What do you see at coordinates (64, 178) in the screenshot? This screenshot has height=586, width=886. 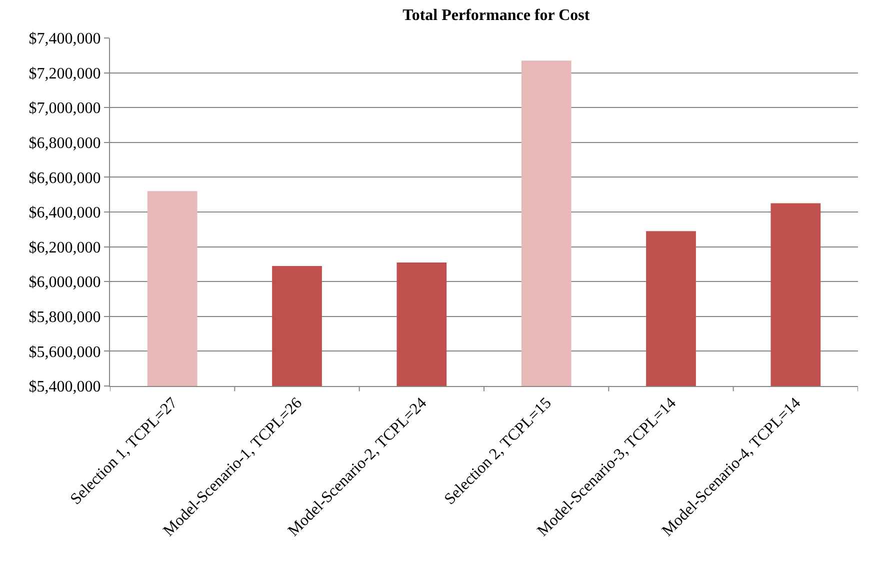 I see `y-tick-label: $6,600,000` at bounding box center [64, 178].